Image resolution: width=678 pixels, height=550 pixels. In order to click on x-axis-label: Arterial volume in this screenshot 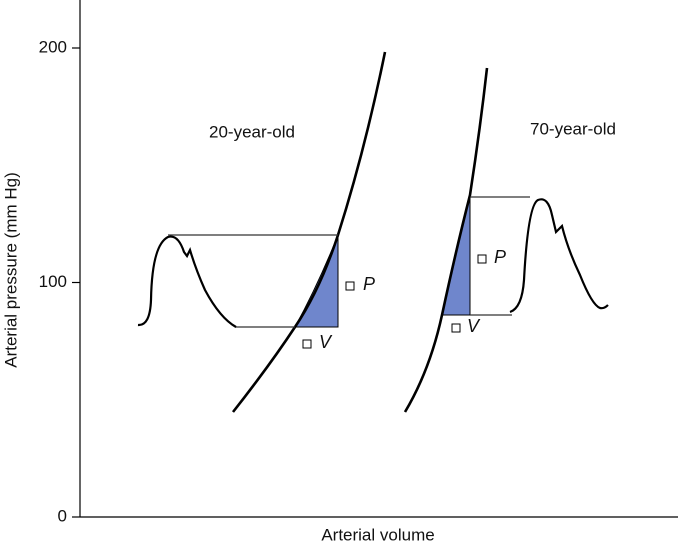, I will do `click(377, 534)`.